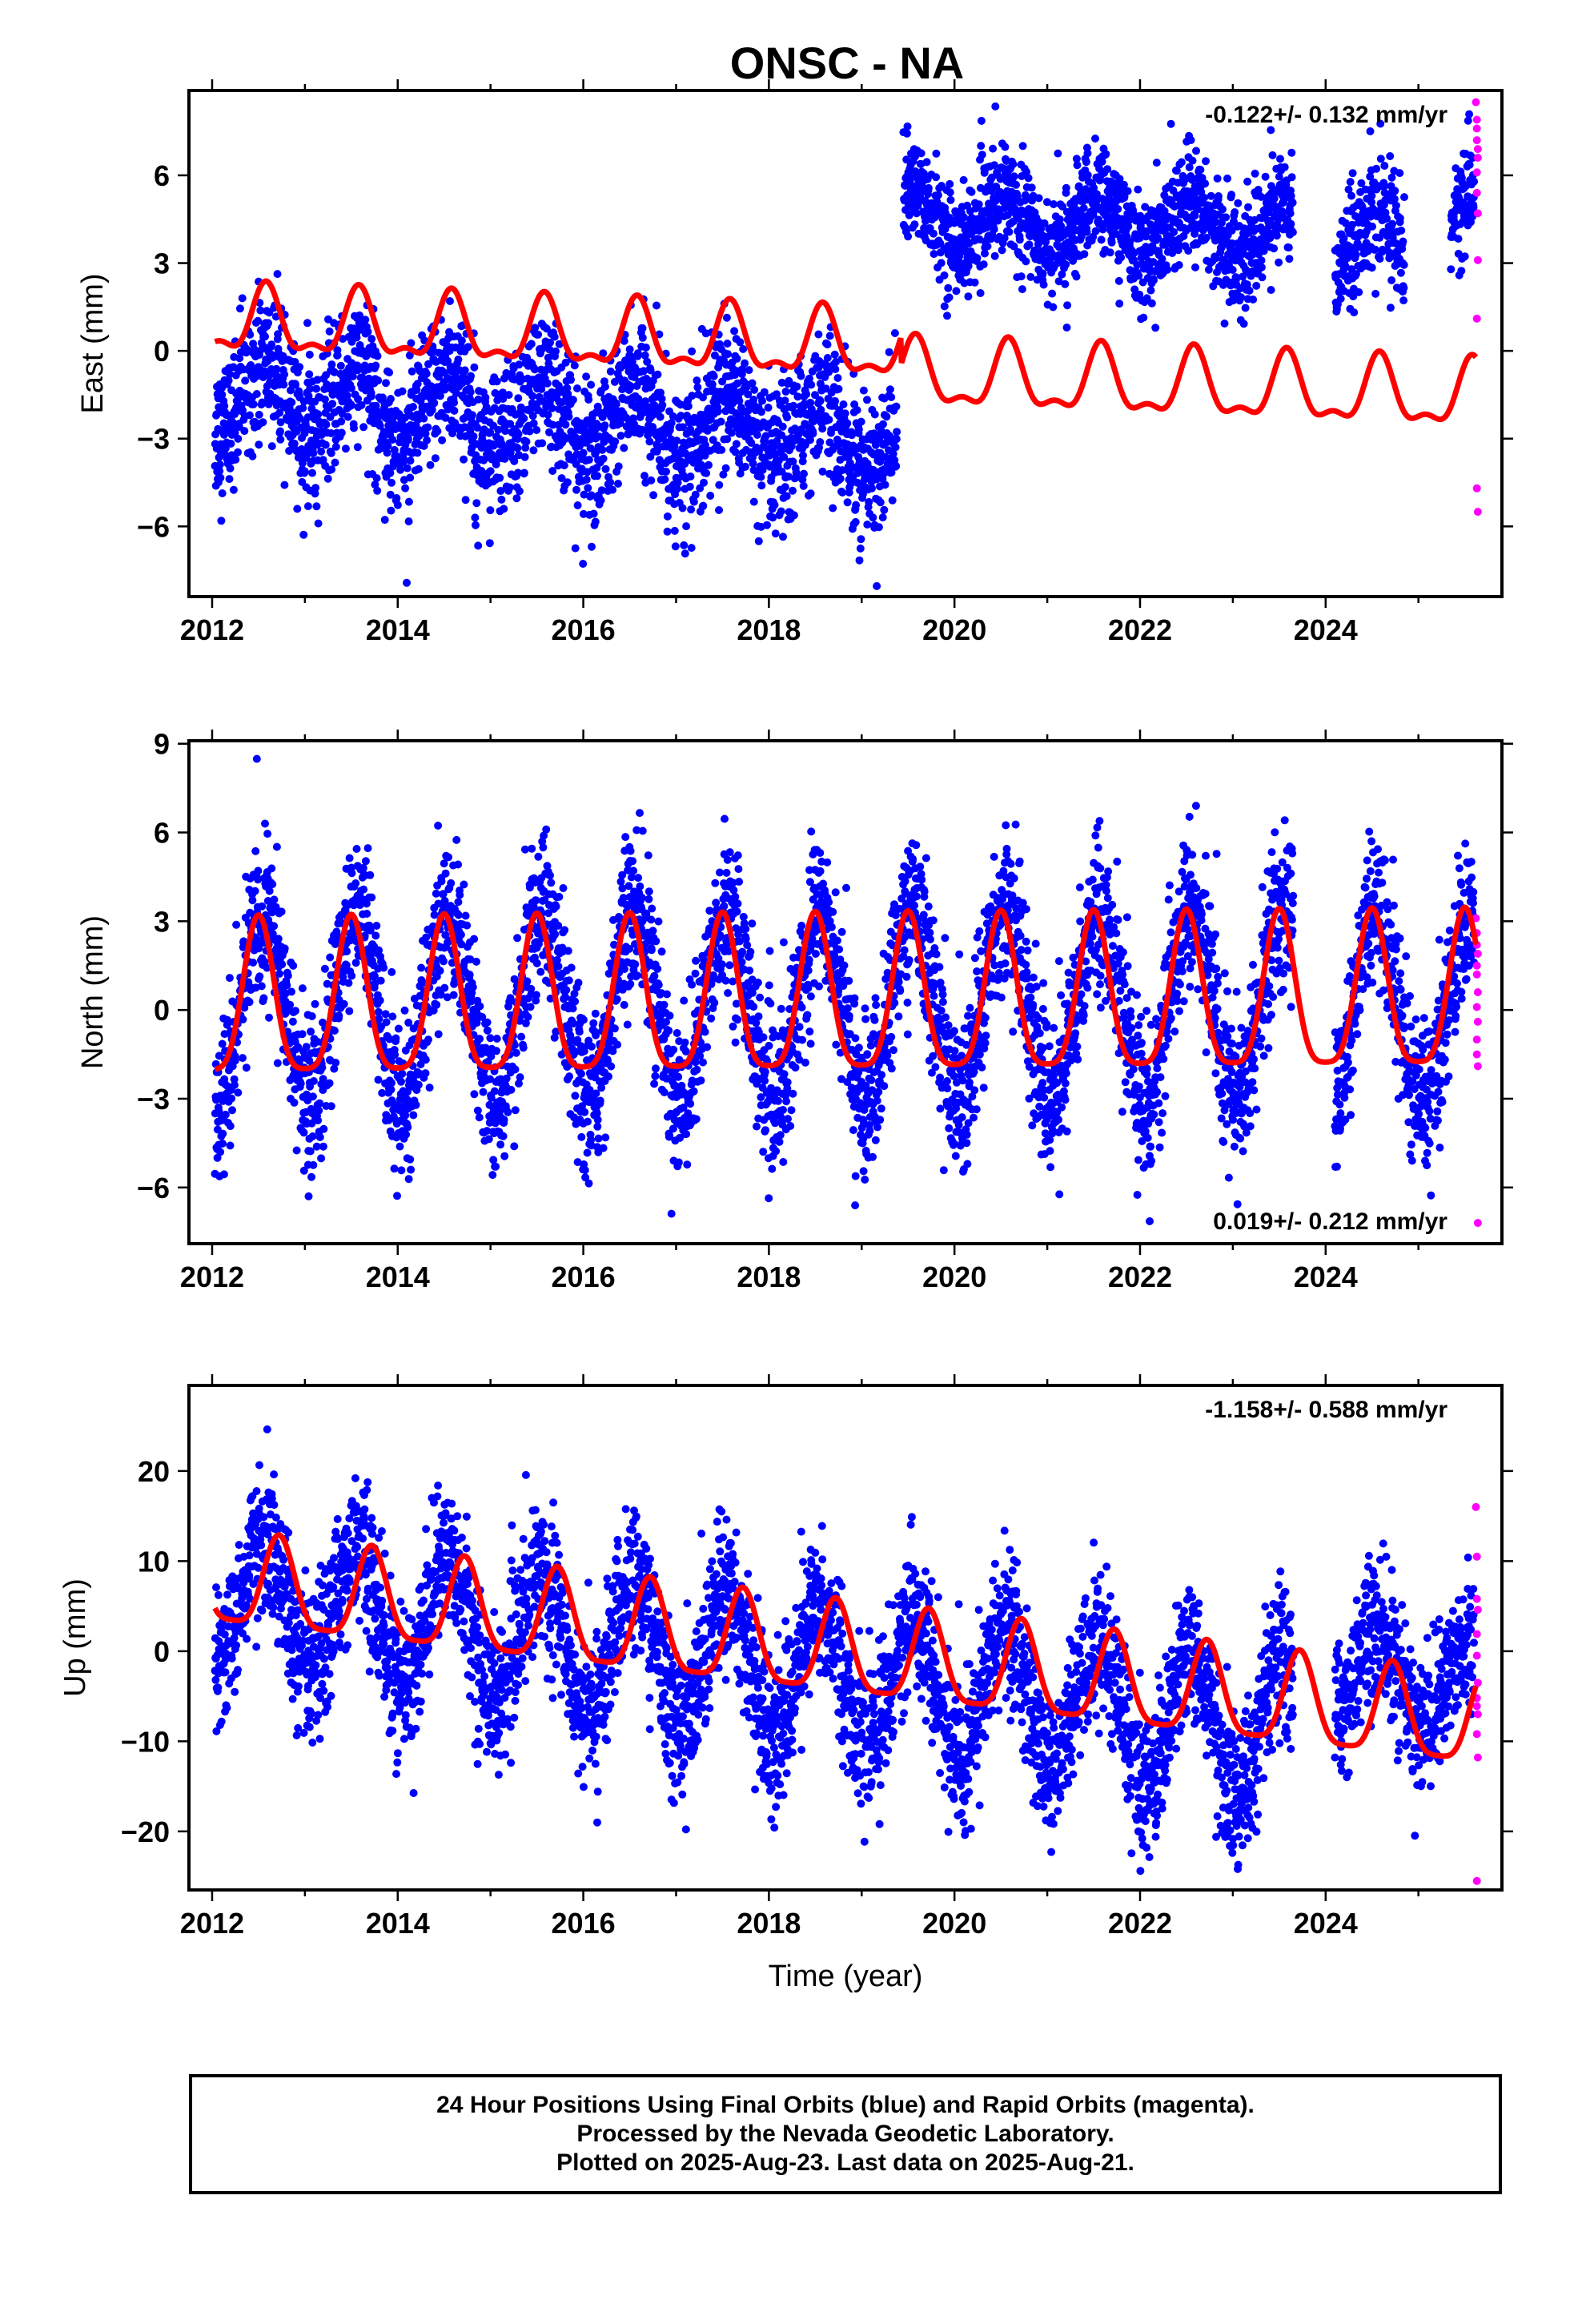 This screenshot has width=1582, height=2324. What do you see at coordinates (93, 343) in the screenshot?
I see `y-axis-label: East (mm)` at bounding box center [93, 343].